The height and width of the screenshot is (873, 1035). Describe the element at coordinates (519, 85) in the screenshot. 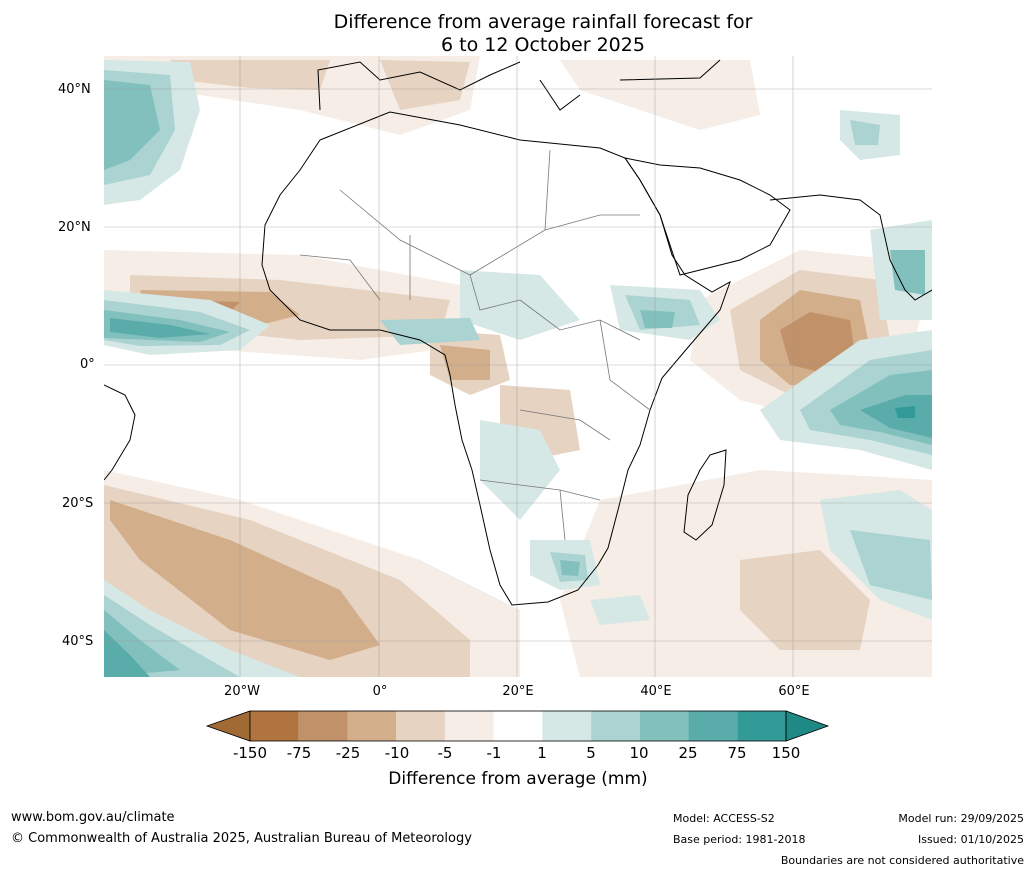

I see `europe-coastline` at that location.